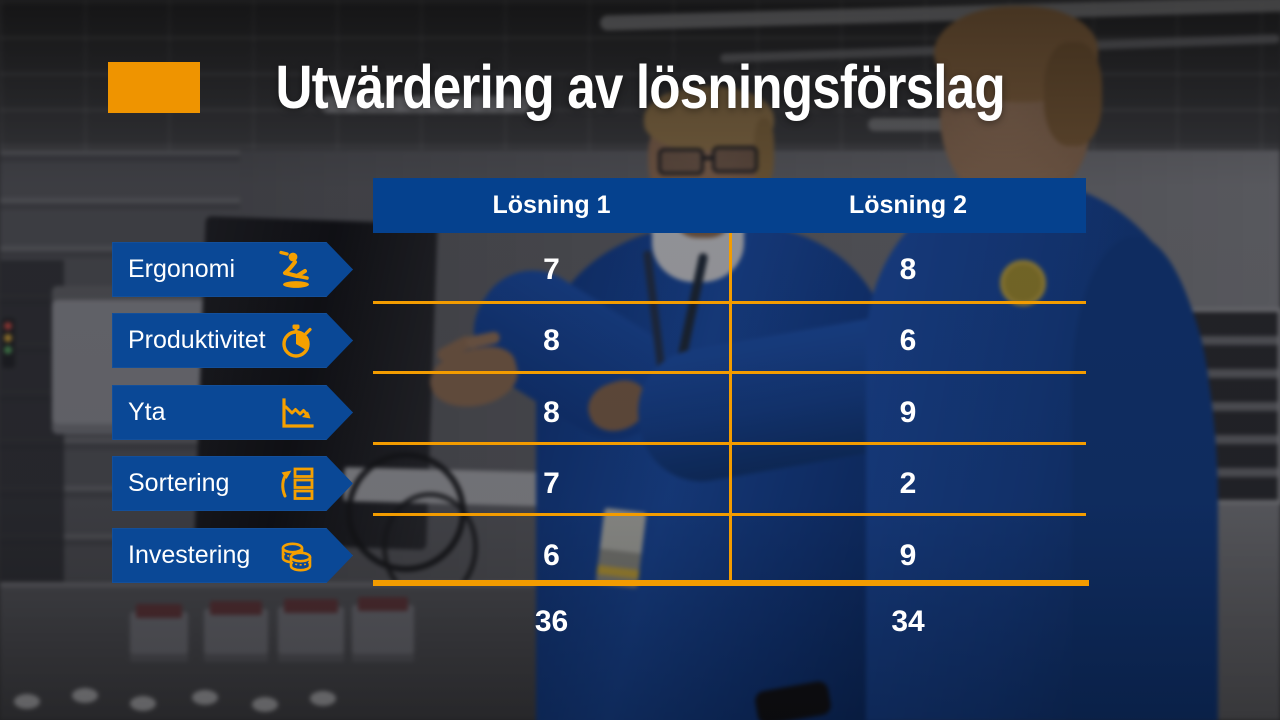 The image size is (1280, 720). I want to click on column-divider-line, so click(730, 408).